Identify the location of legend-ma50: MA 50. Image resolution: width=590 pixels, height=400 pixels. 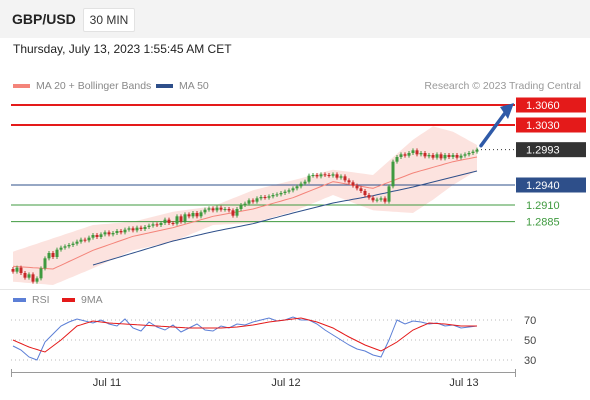
(182, 86).